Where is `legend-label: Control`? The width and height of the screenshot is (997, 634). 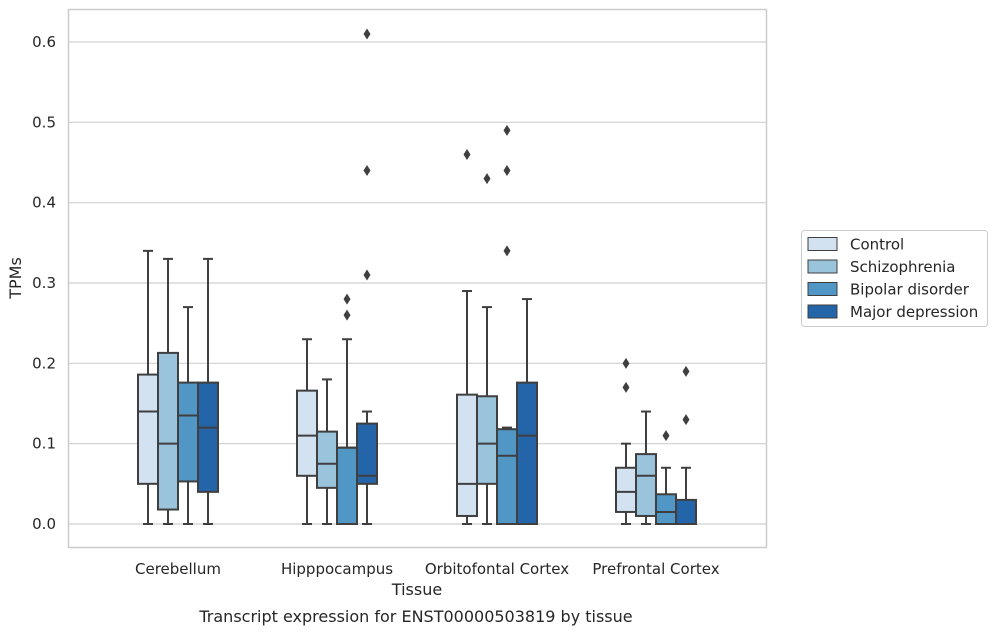
legend-label: Control is located at coordinates (877, 245).